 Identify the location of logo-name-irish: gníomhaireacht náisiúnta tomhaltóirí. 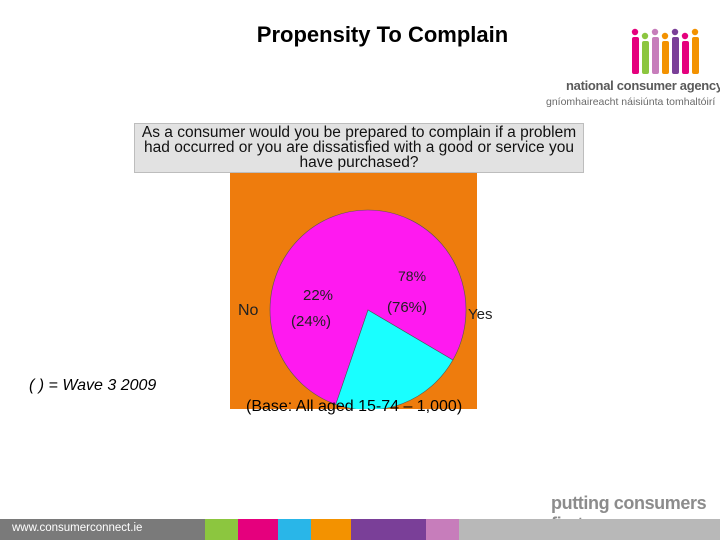
(631, 102).